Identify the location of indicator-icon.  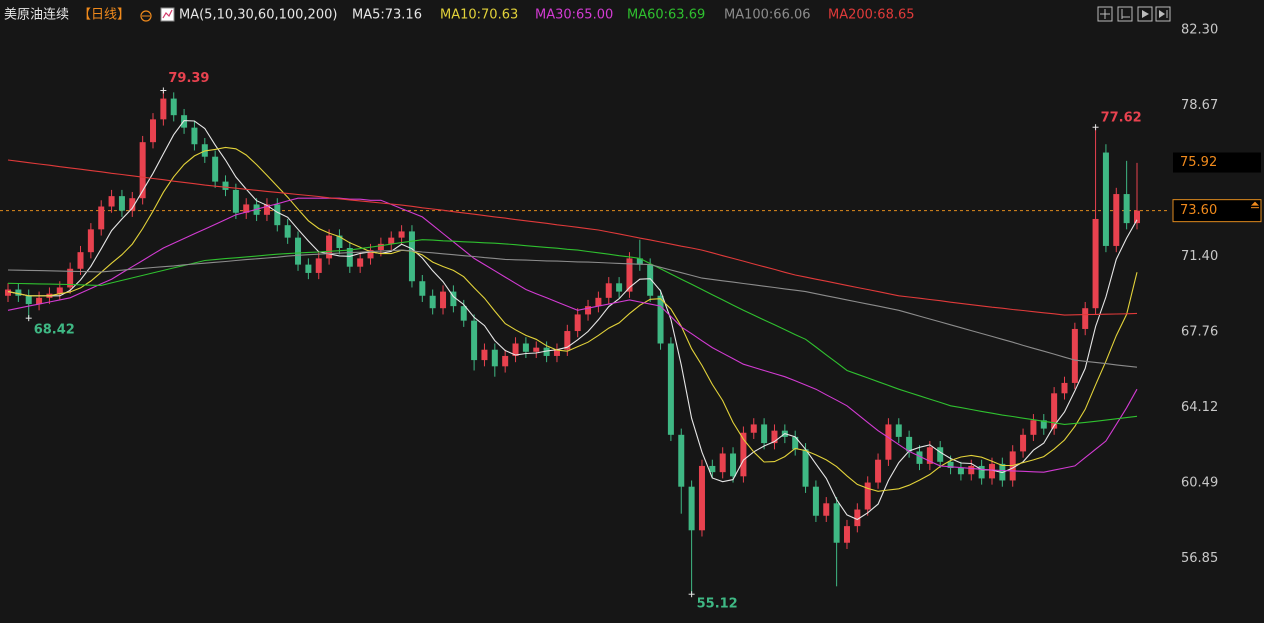
(167, 14).